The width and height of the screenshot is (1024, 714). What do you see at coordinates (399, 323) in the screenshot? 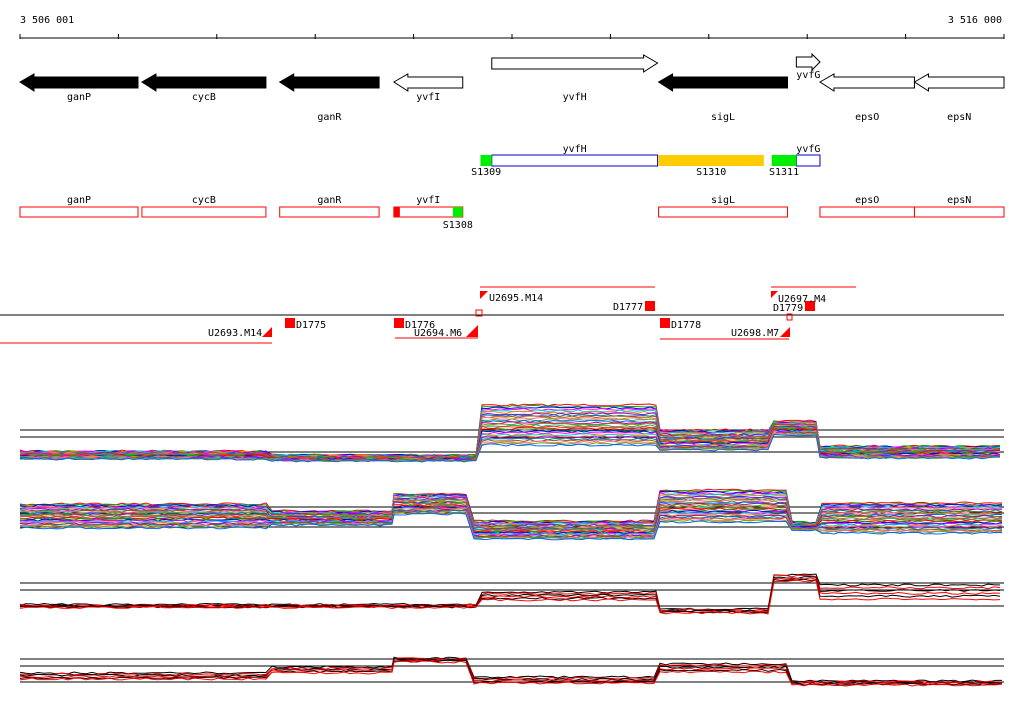
I see `d1776-marker` at bounding box center [399, 323].